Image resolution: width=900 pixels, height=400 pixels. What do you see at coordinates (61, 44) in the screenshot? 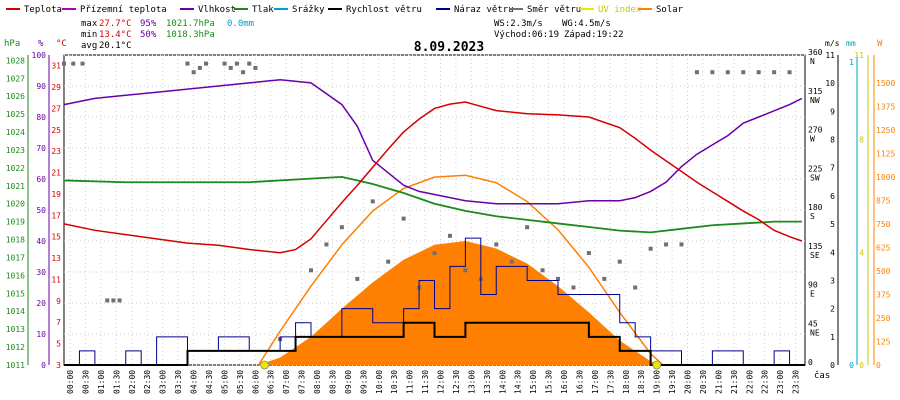
I see `temperature-axis-unit: °C` at bounding box center [61, 44].